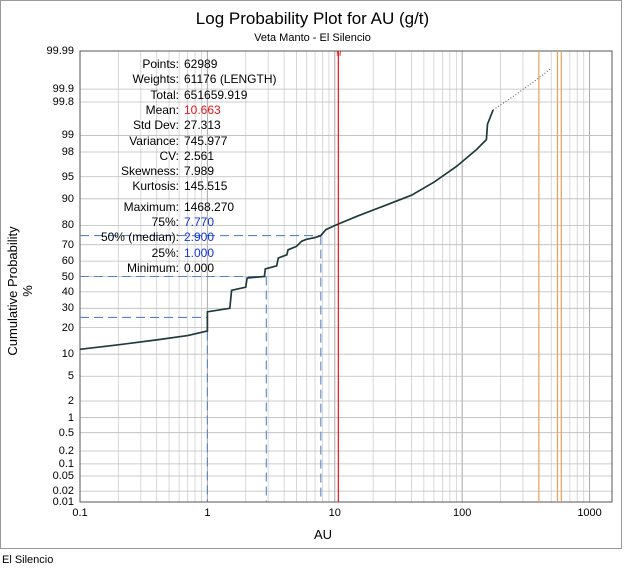 Image resolution: width=625 pixels, height=568 pixels. Describe the element at coordinates (323, 534) in the screenshot. I see `x-axis-label: AU` at that location.